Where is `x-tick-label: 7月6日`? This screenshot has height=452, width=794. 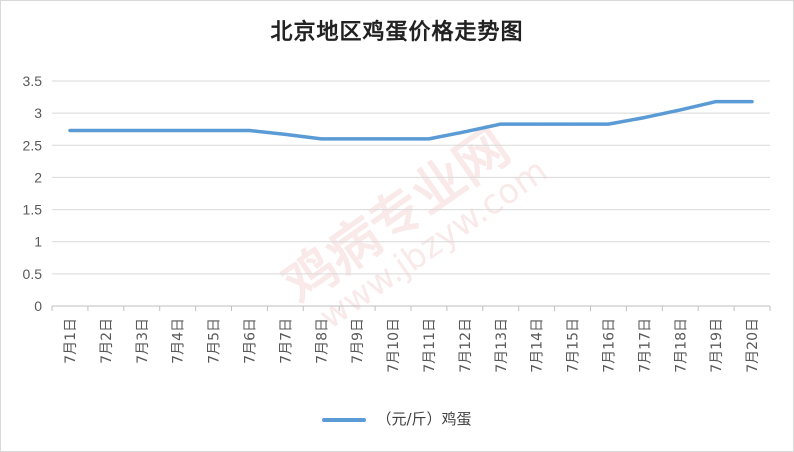 x-tick-label: 7月6日 is located at coordinates (250, 341).